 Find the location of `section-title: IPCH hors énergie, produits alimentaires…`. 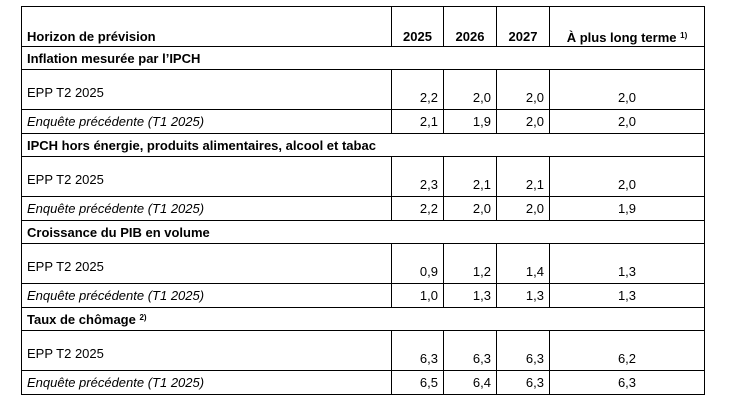

section-title: IPCH hors énergie, produits alimentaires… is located at coordinates (363, 145).